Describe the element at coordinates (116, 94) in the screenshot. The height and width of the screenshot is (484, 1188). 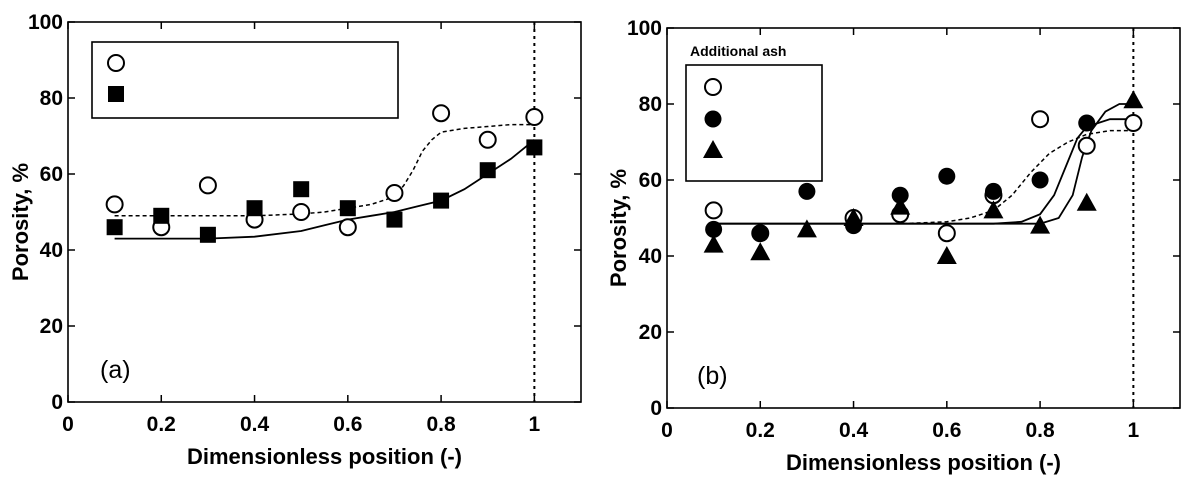
I see `legend-marker-filled-square` at that location.